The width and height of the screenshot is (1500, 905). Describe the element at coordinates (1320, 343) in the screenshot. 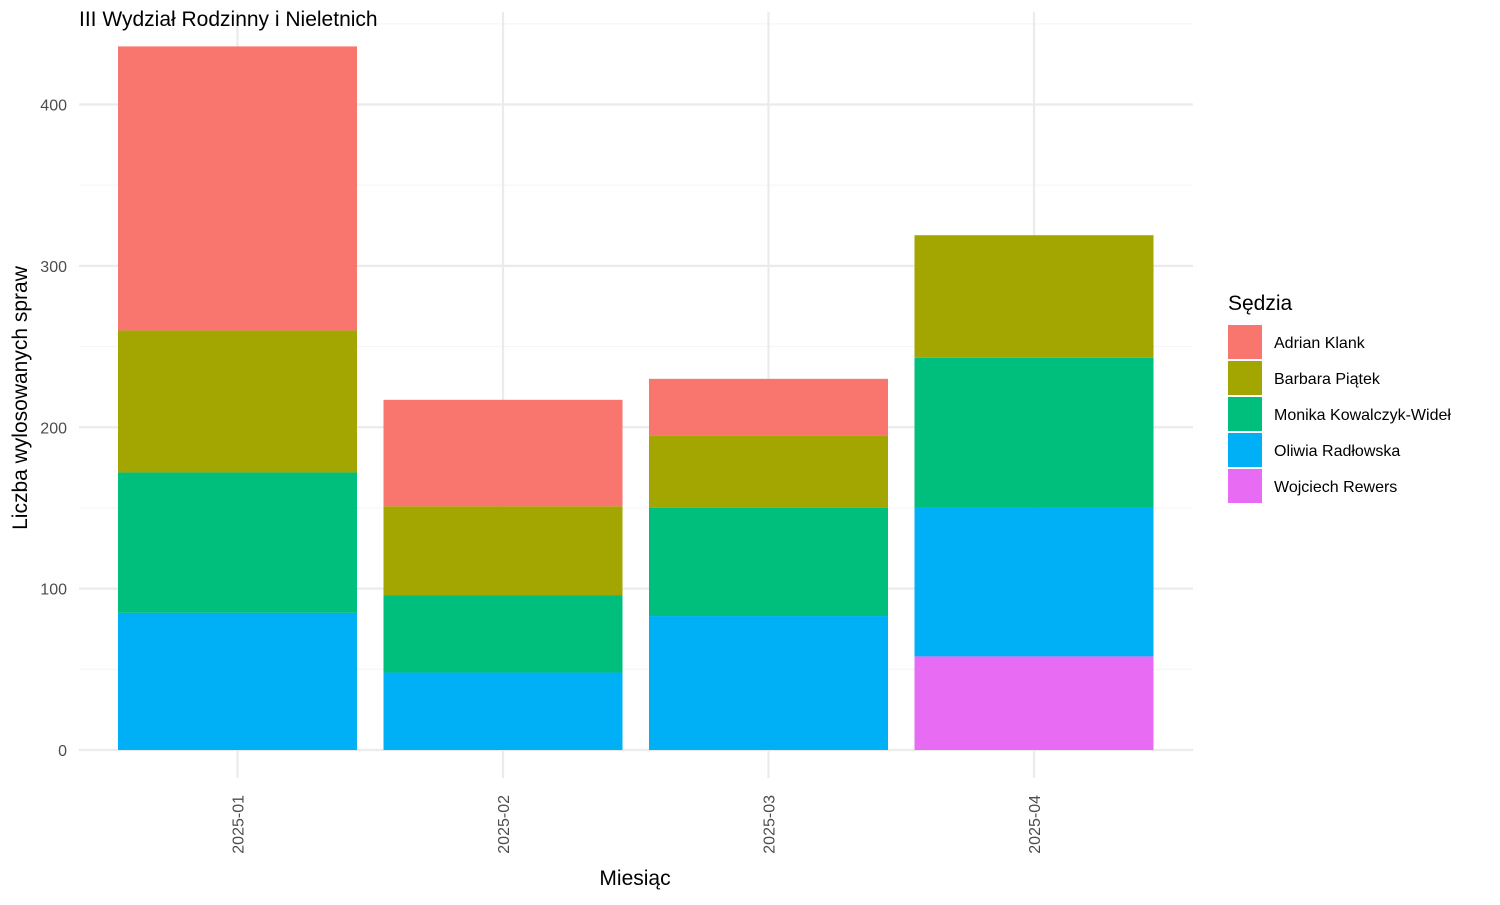

I see `legend-label: Adrian Klank` at that location.